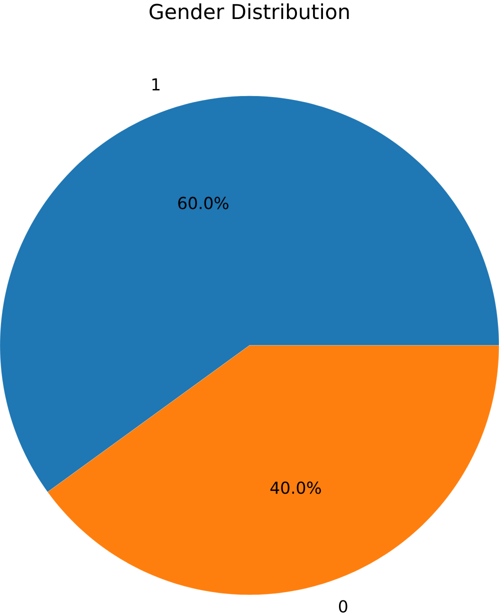  What do you see at coordinates (343, 606) in the screenshot?
I see `slice-label: 0` at bounding box center [343, 606].